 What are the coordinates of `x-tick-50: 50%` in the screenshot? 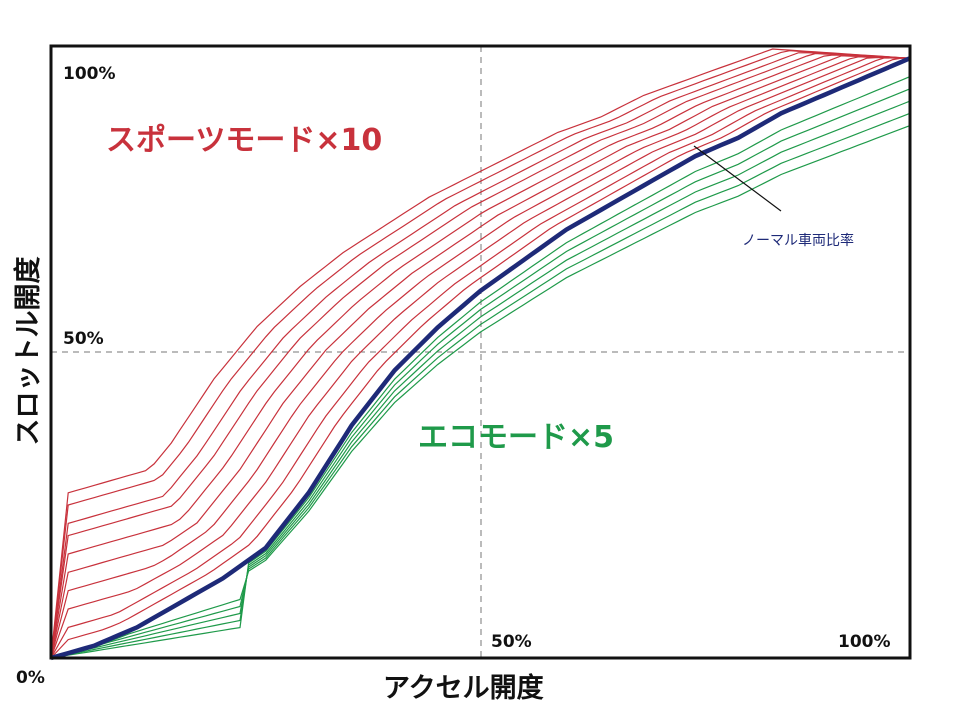 It's located at (511, 642).